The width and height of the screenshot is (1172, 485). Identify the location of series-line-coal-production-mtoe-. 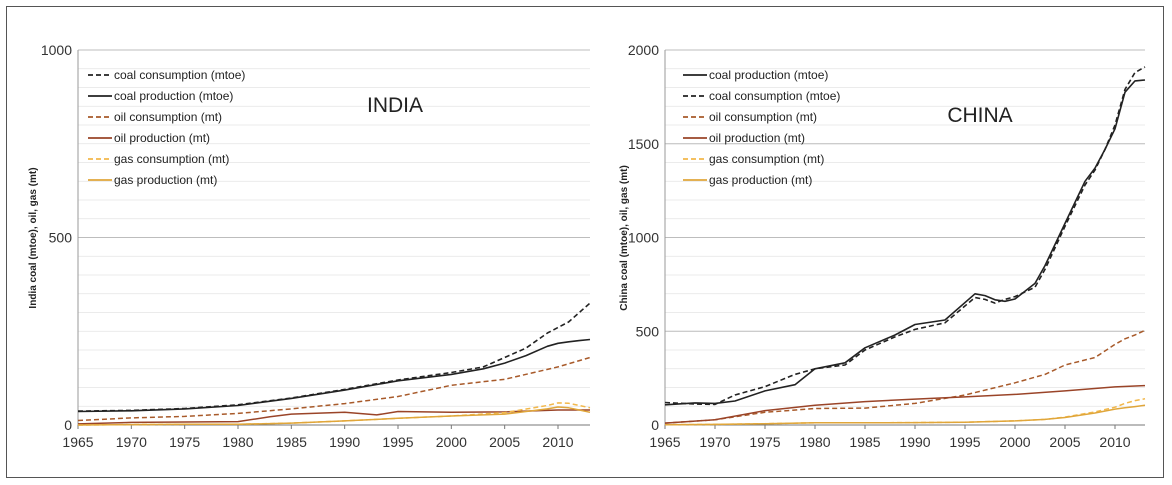
(334, 375).